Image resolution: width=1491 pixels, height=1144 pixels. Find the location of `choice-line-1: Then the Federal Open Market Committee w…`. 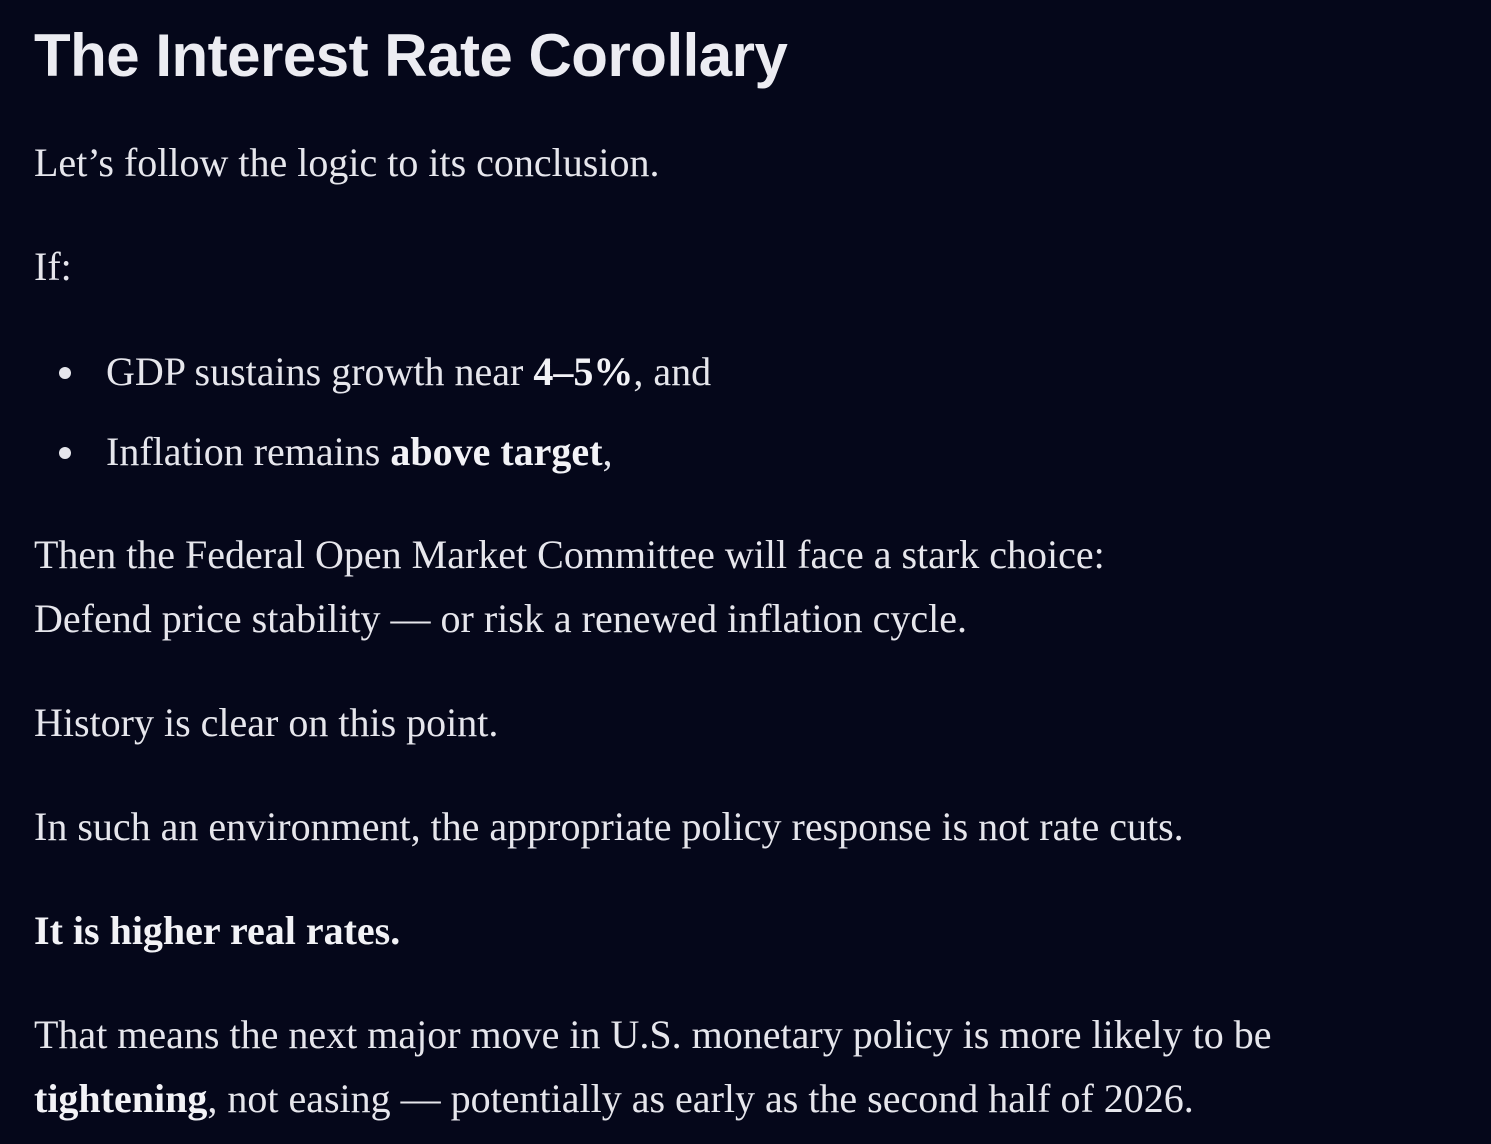

choice-line-1: Then the Federal Open Market Committee w… is located at coordinates (569, 554).